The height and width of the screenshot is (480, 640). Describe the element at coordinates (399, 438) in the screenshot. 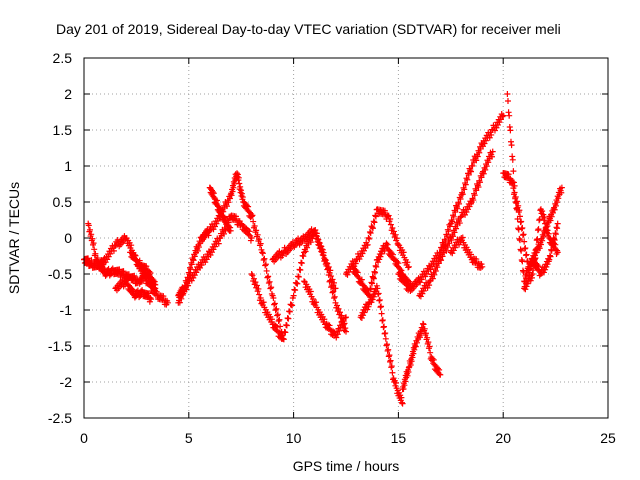

I see `x-tick-label: 15` at that location.